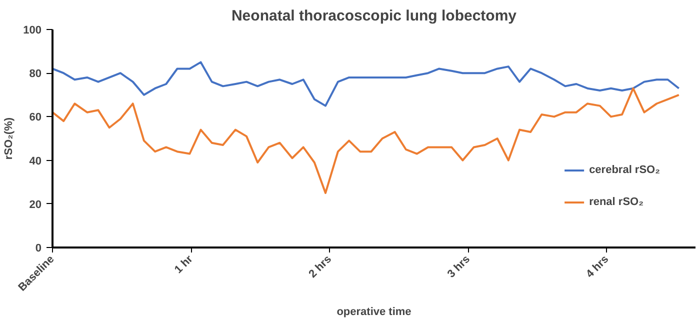 This screenshot has height=320, width=700. I want to click on y-tick-label: 100, so click(32, 30).